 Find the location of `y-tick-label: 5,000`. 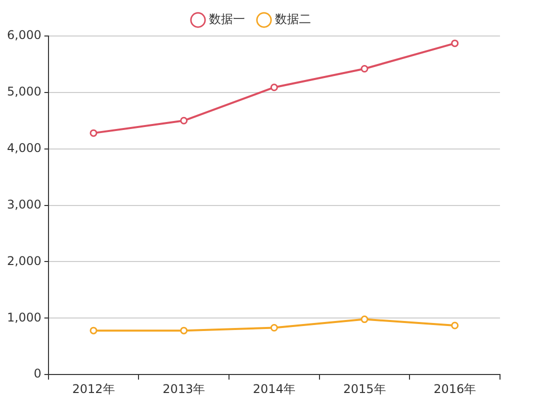

y-tick-label: 5,000 is located at coordinates (24, 91).